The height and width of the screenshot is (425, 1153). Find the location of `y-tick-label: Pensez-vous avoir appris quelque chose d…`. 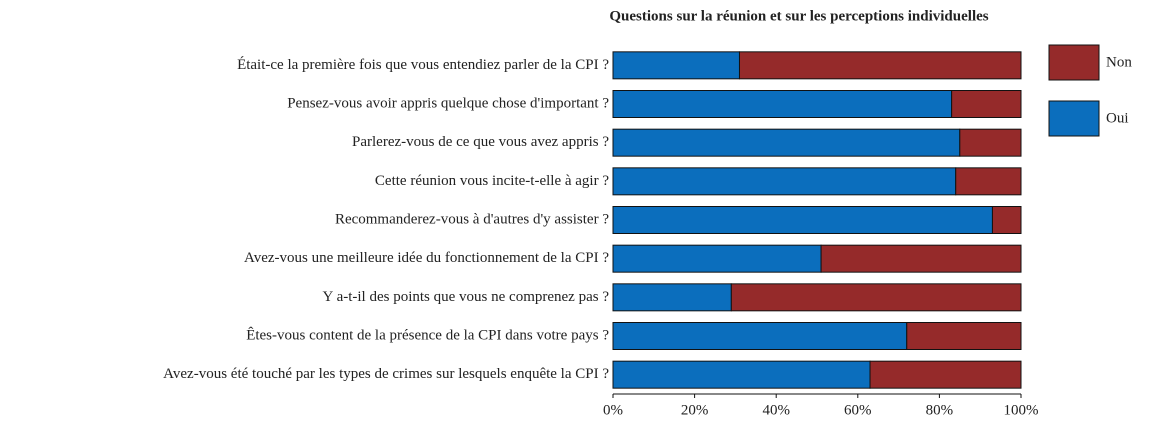

y-tick-label: Pensez-vous avoir appris quelque chose d… is located at coordinates (448, 103).